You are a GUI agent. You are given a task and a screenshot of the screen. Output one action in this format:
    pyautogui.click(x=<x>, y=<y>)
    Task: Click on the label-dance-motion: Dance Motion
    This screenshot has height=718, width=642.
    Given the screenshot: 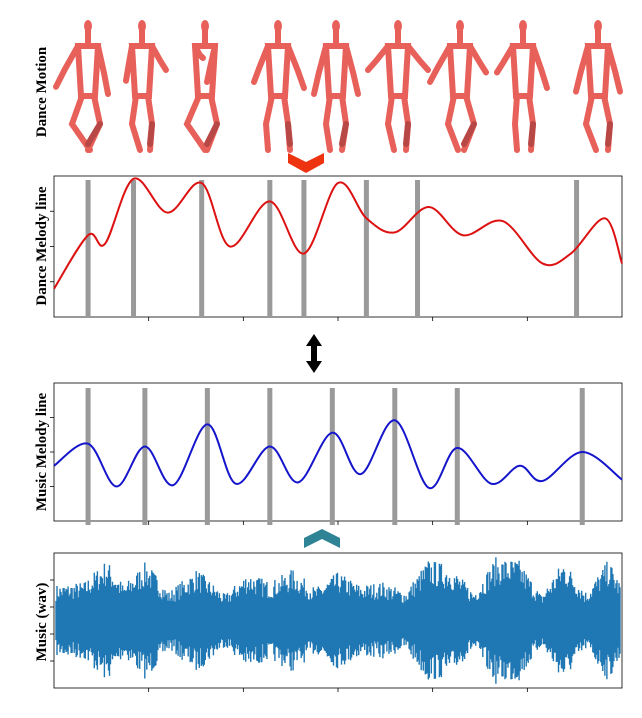 What is the action you would take?
    pyautogui.click(x=42, y=91)
    